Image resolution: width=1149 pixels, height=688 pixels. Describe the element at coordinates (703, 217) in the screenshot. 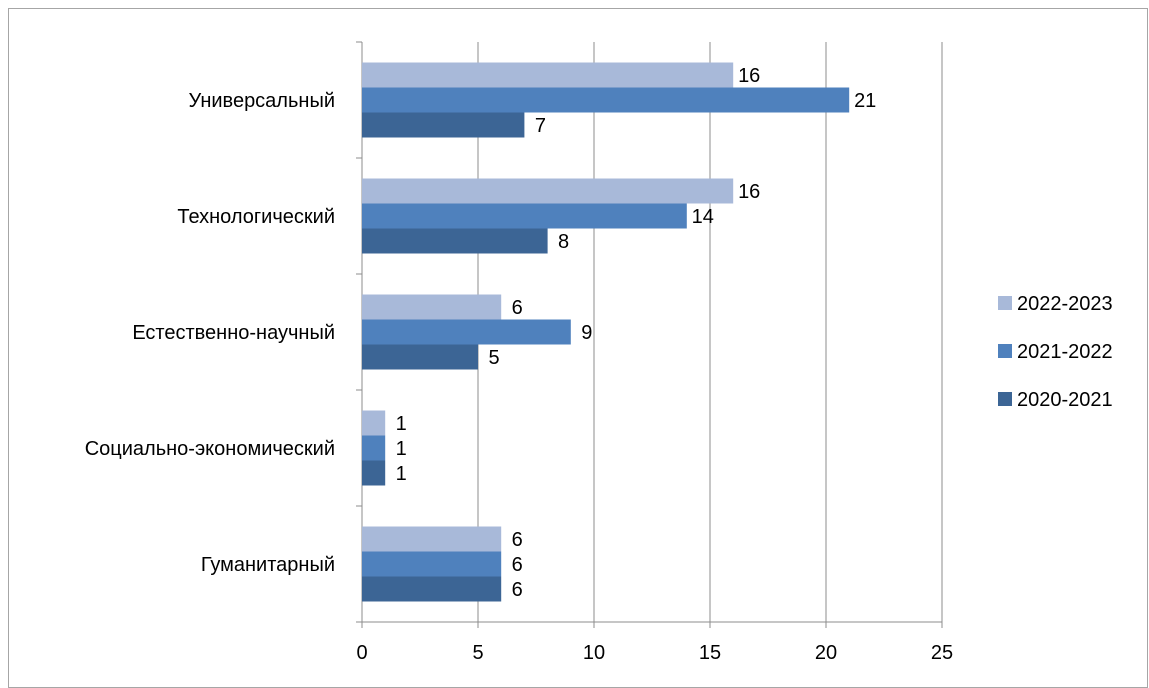

I see `data-label: 14` at that location.